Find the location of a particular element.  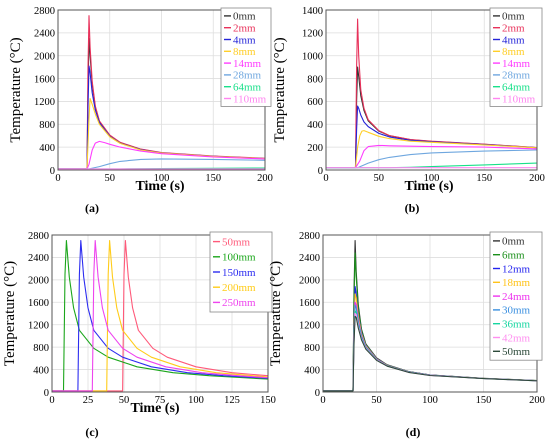

x-tick-label: 75 is located at coordinates (160, 400).